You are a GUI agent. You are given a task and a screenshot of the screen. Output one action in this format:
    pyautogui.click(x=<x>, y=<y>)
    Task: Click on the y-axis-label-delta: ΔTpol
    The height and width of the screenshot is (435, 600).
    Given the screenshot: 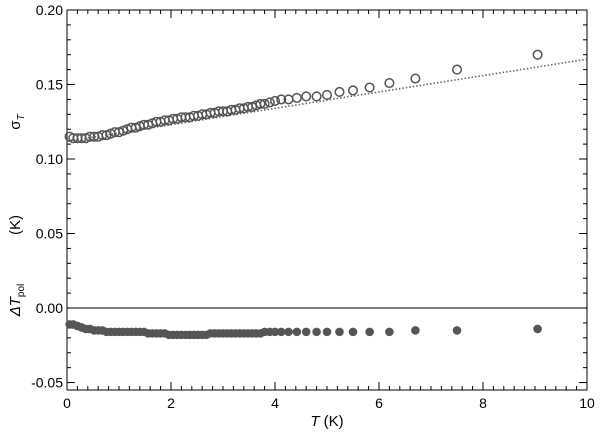 What is the action you would take?
    pyautogui.click(x=17, y=301)
    